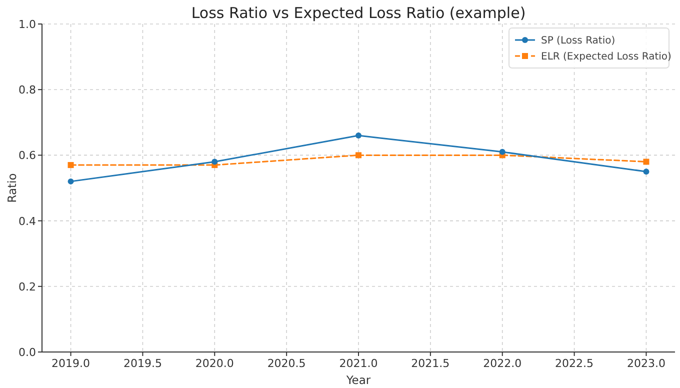 The image size is (680, 388). Describe the element at coordinates (358, 363) in the screenshot. I see `x-tick-label: 2021.0` at that location.